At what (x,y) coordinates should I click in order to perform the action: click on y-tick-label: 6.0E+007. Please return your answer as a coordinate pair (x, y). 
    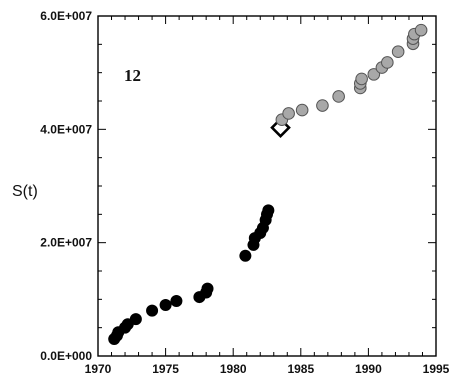
    Looking at the image, I should click on (66, 16).